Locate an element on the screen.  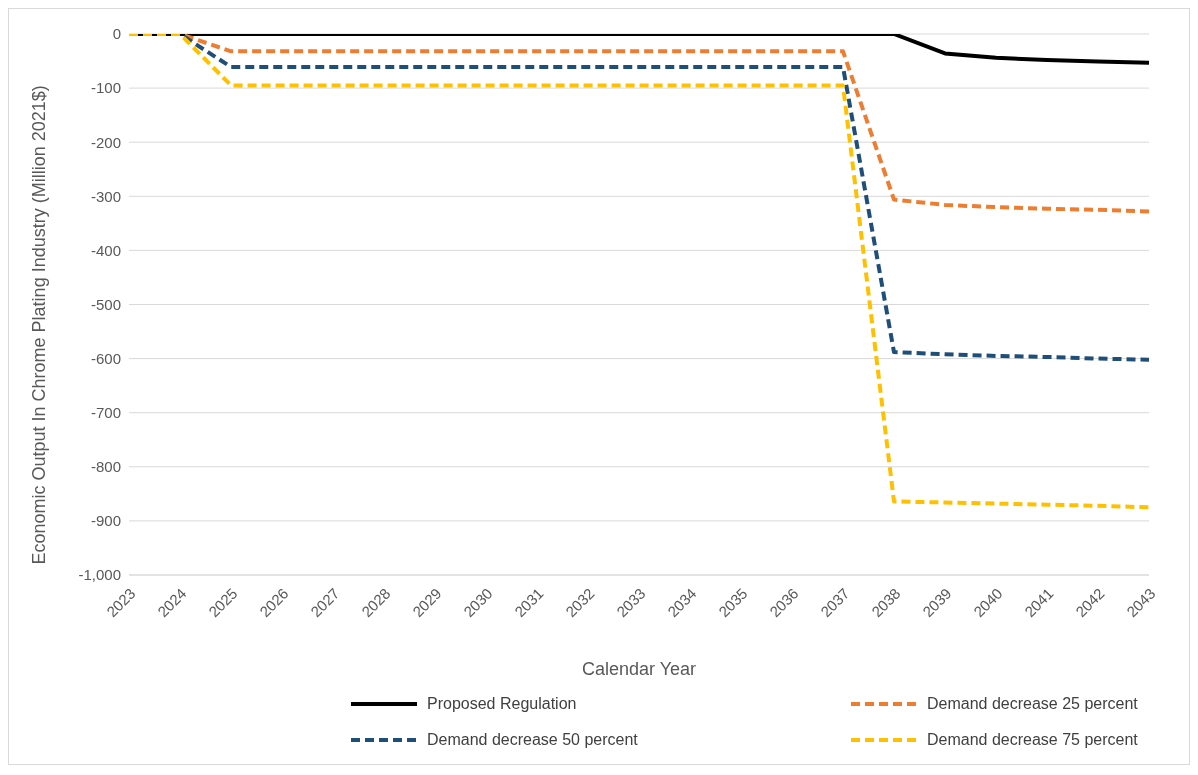
y-tick-label: -200 is located at coordinates (105, 142).